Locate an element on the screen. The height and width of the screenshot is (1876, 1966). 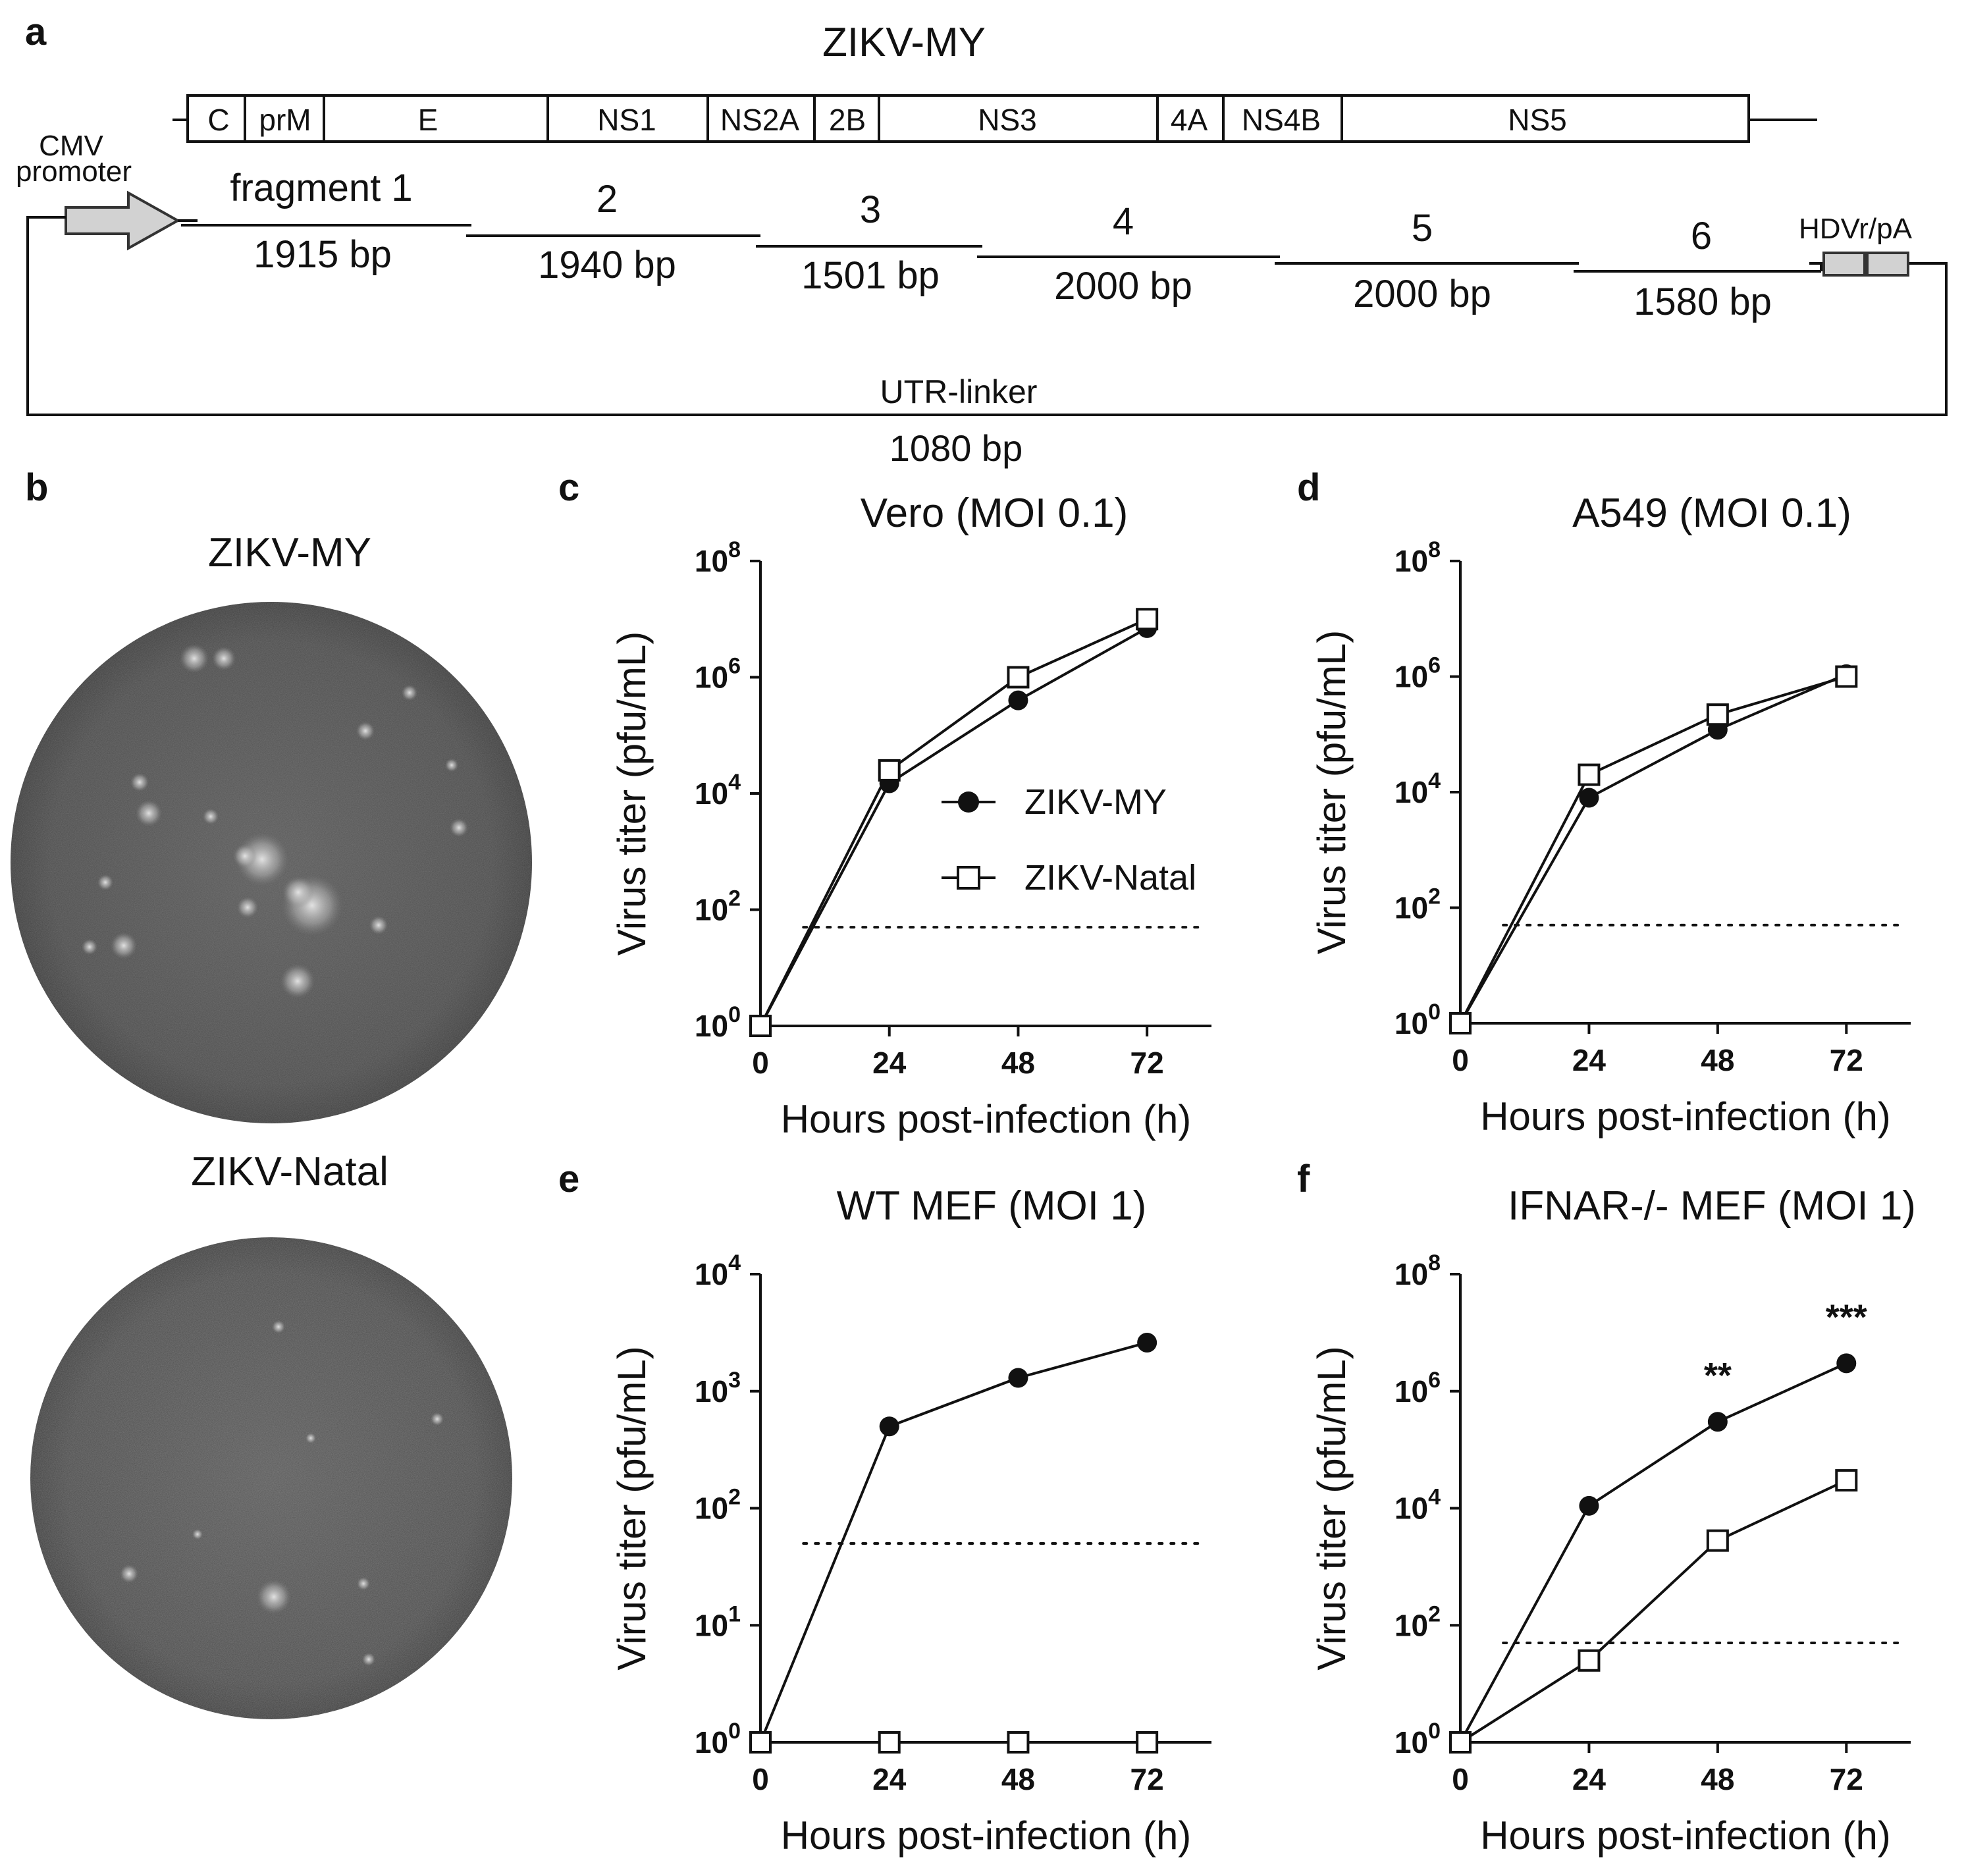
fragment-name: 6 is located at coordinates (1702, 236).